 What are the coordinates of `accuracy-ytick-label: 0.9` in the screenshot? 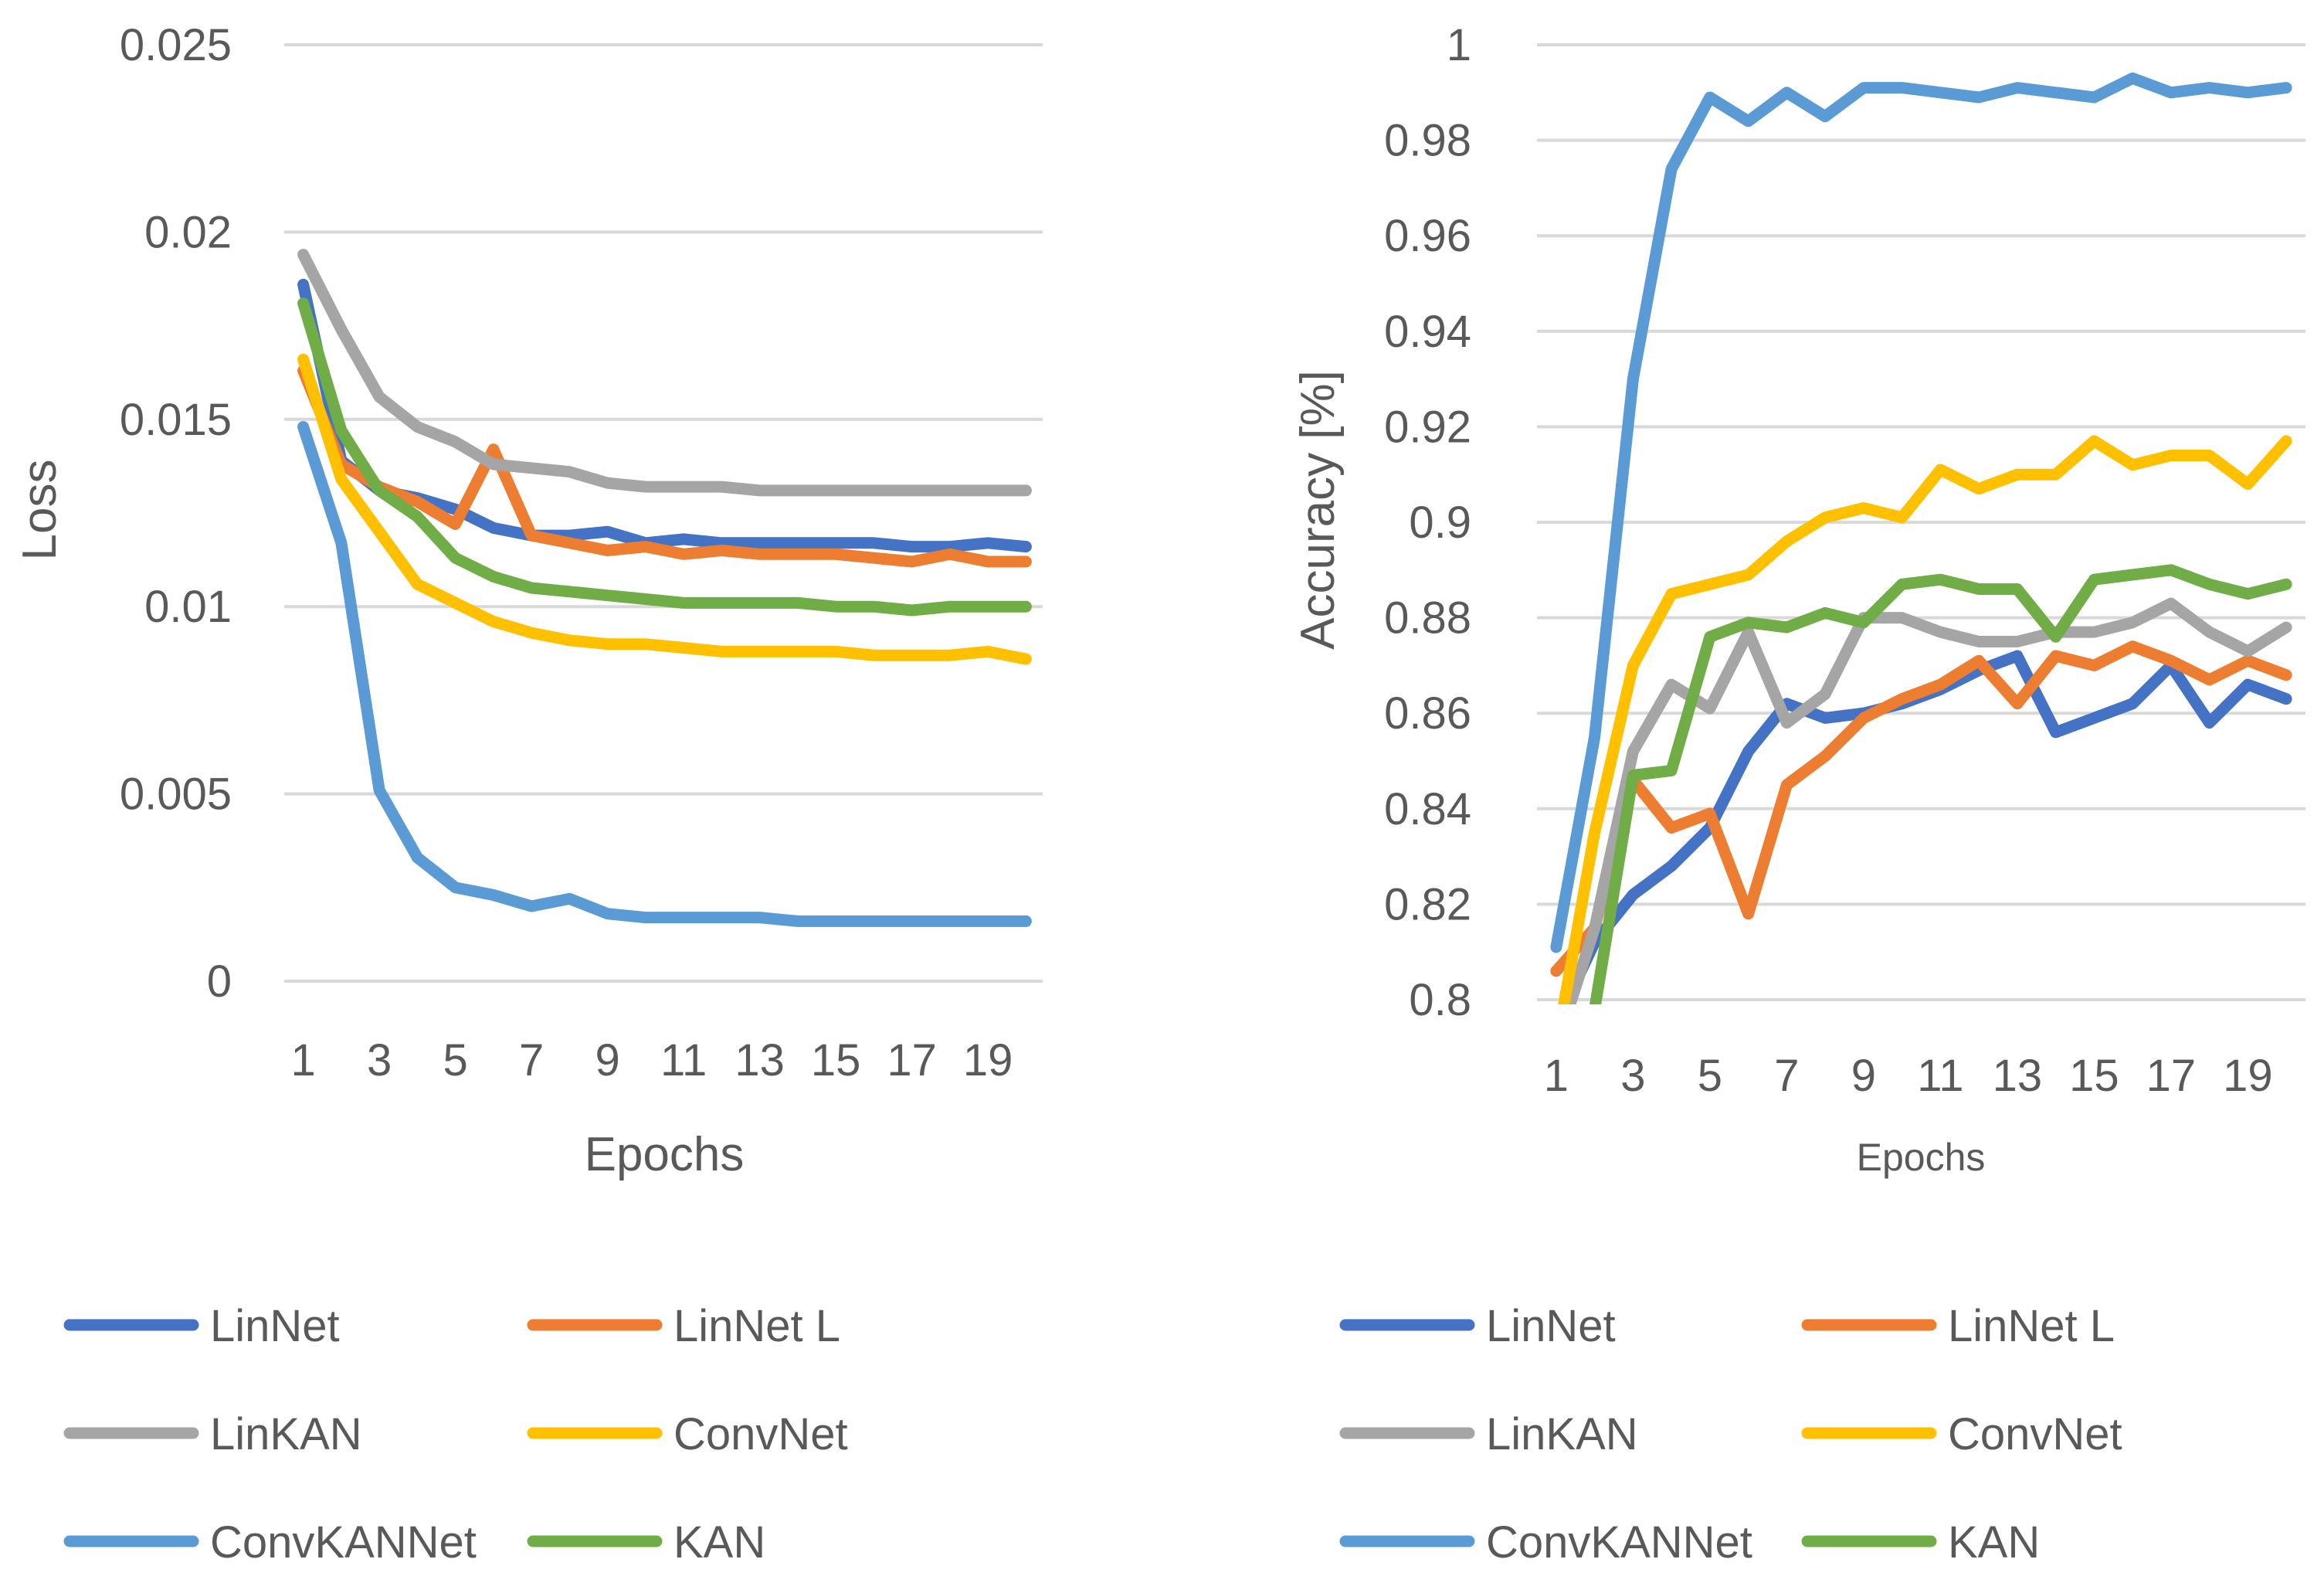 It's located at (1440, 523).